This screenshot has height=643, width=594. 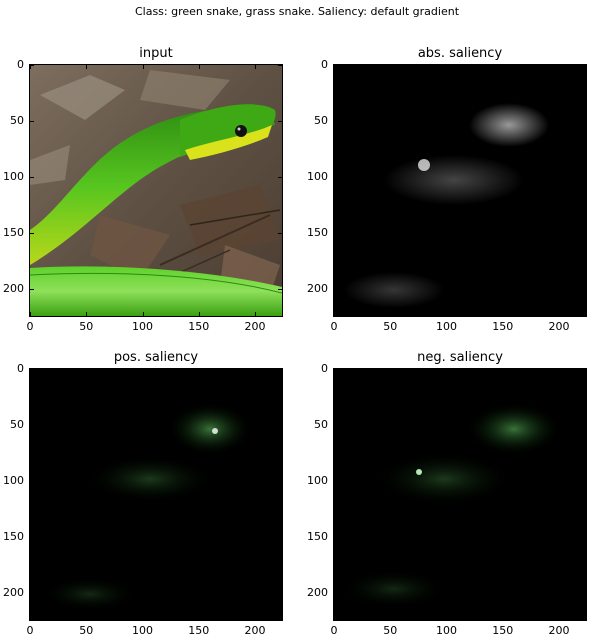 What do you see at coordinates (156, 357) in the screenshot?
I see `panel-title: pos. saliency` at bounding box center [156, 357].